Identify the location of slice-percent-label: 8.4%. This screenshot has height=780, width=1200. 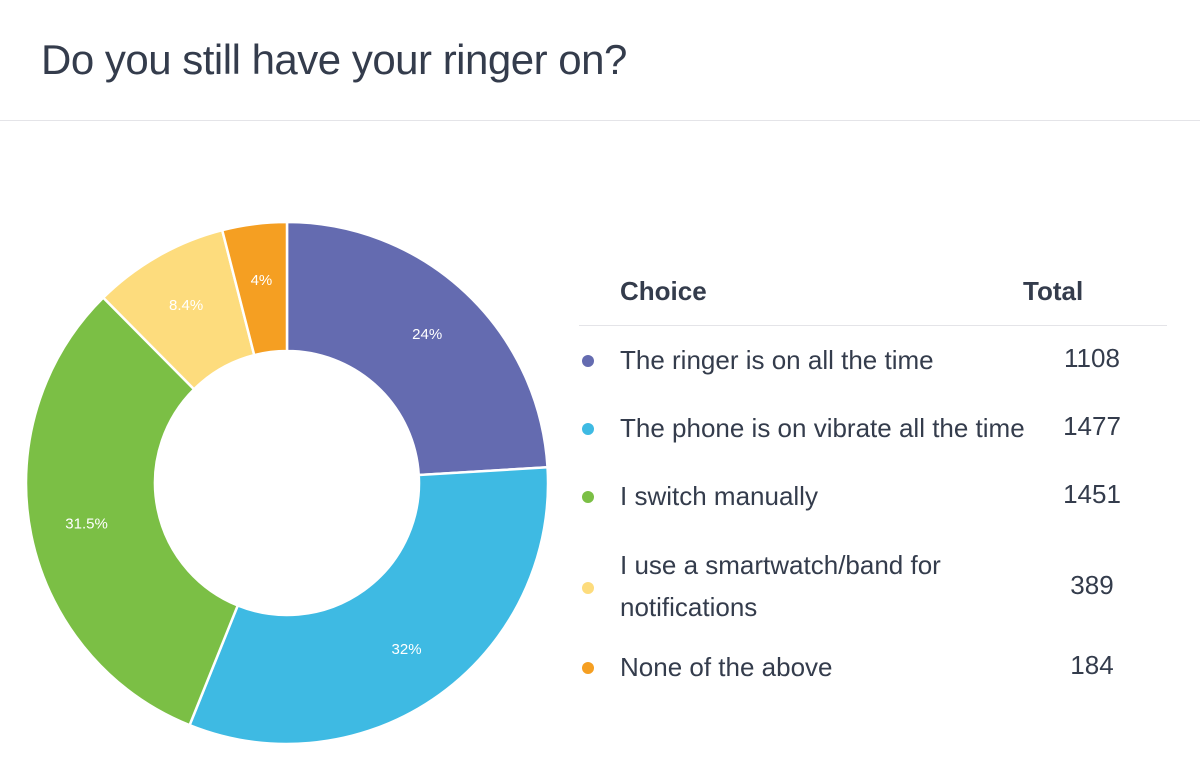
(186, 305).